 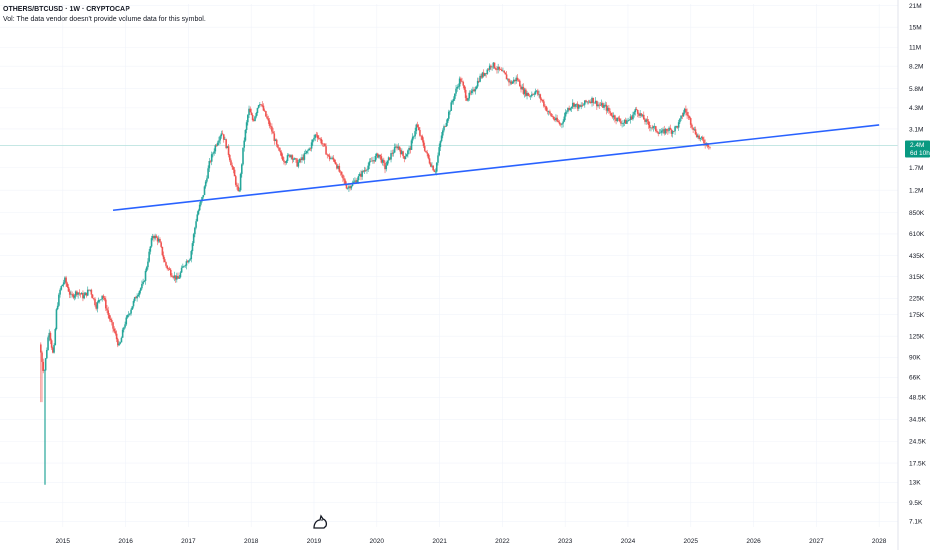 What do you see at coordinates (916, 108) in the screenshot?
I see `y-tick-label: 4.3M` at bounding box center [916, 108].